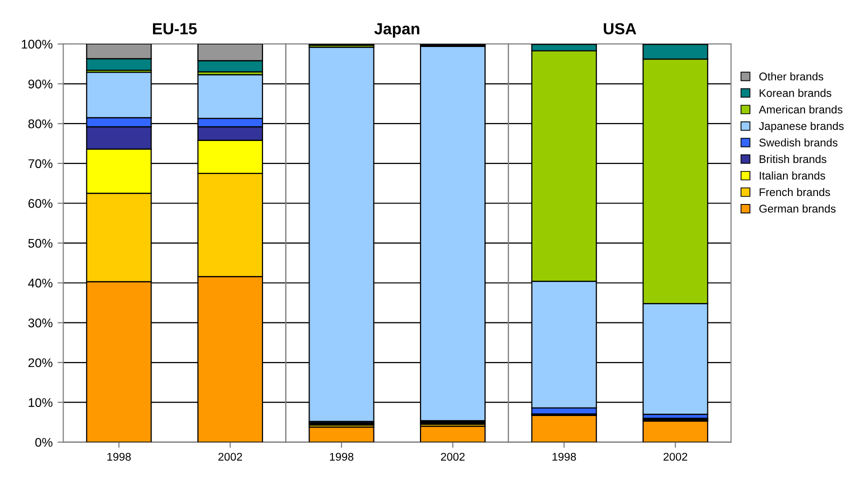  What do you see at coordinates (797, 208) in the screenshot?
I see `legend-label: German brands` at bounding box center [797, 208].